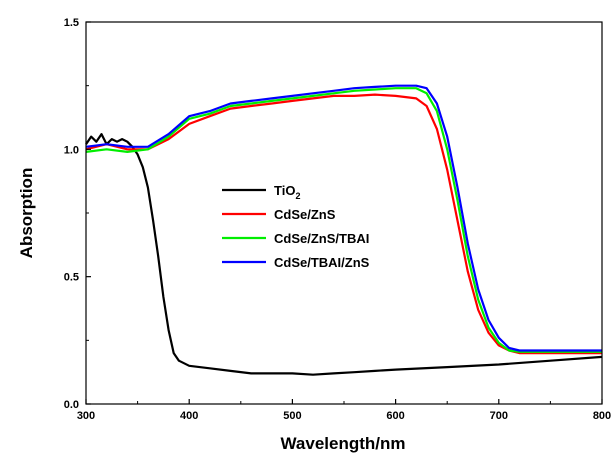 This screenshot has height=464, width=614. Describe the element at coordinates (26, 213) in the screenshot. I see `y-axis-title: Absorption` at that location.